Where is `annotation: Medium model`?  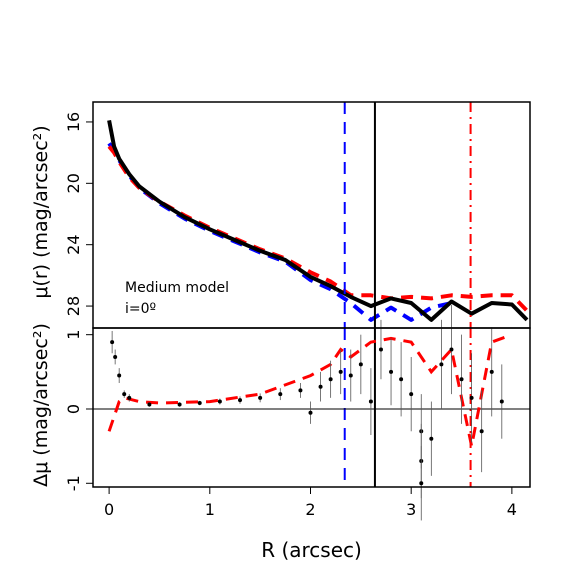 annotation: Medium model is located at coordinates (177, 288).